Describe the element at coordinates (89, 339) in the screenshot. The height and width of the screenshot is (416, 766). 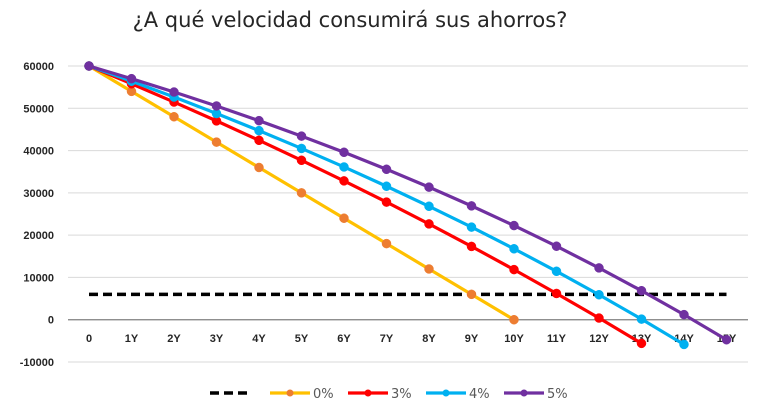
I see `x-tick-label: 0` at that location.